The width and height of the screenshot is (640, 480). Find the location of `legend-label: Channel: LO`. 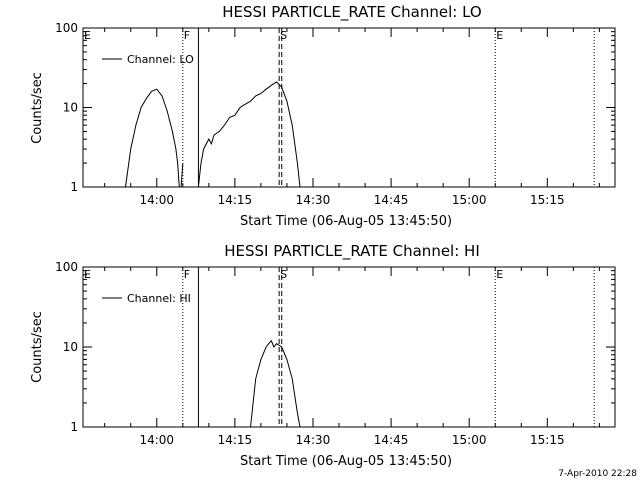

legend-label: Channel: LO is located at coordinates (160, 59).